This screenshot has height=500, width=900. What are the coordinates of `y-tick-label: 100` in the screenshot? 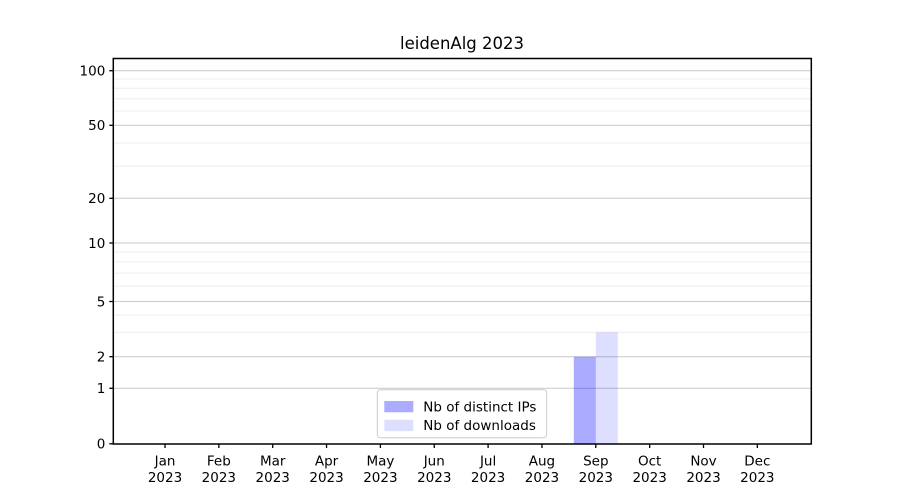 It's located at (93, 72).